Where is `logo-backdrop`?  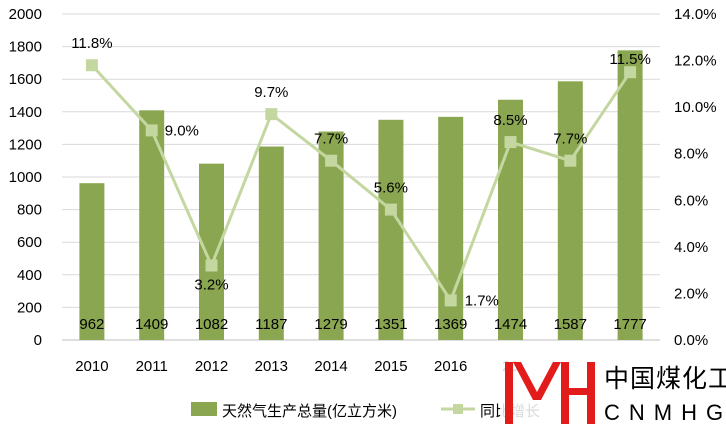 logo-backdrop is located at coordinates (613, 390).